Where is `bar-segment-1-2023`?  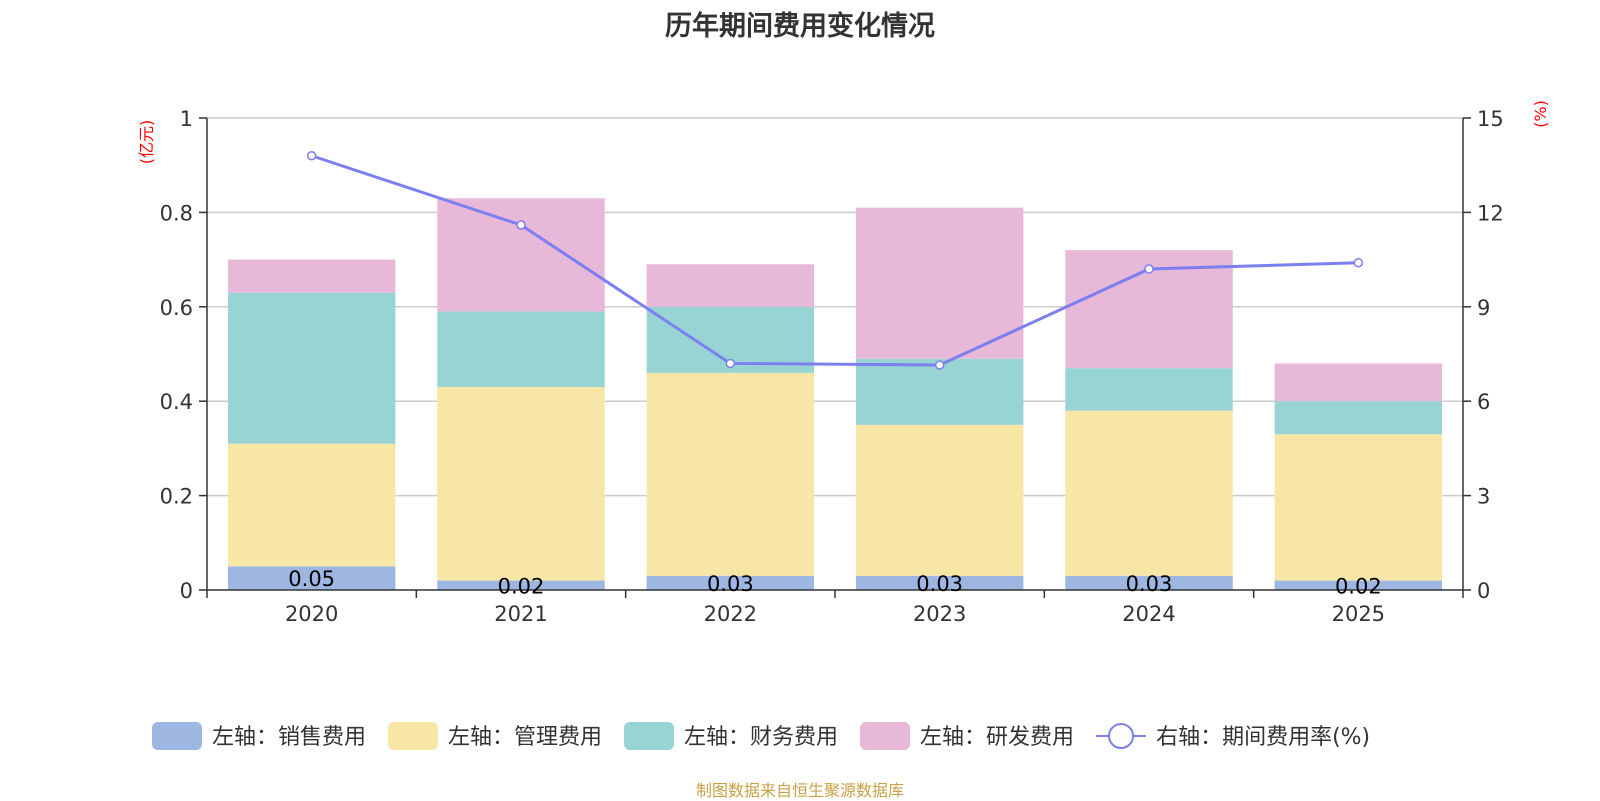
bar-segment-1-2023 is located at coordinates (939, 582).